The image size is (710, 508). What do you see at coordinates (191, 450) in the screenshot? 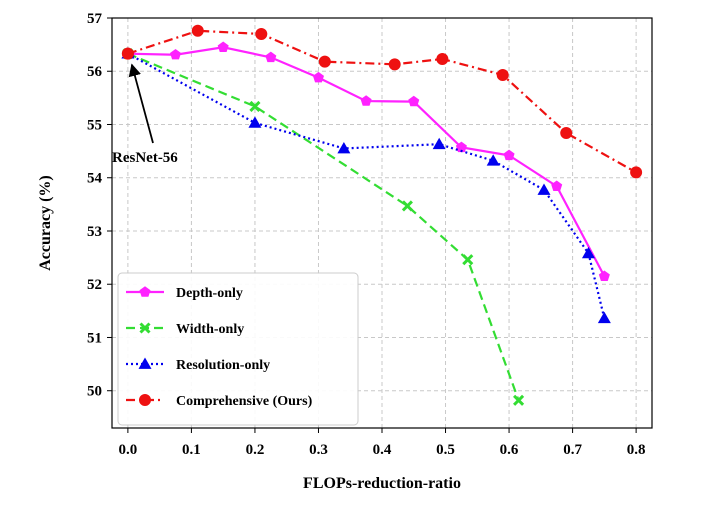
I see `x-tick-label: 0.1` at bounding box center [191, 450].